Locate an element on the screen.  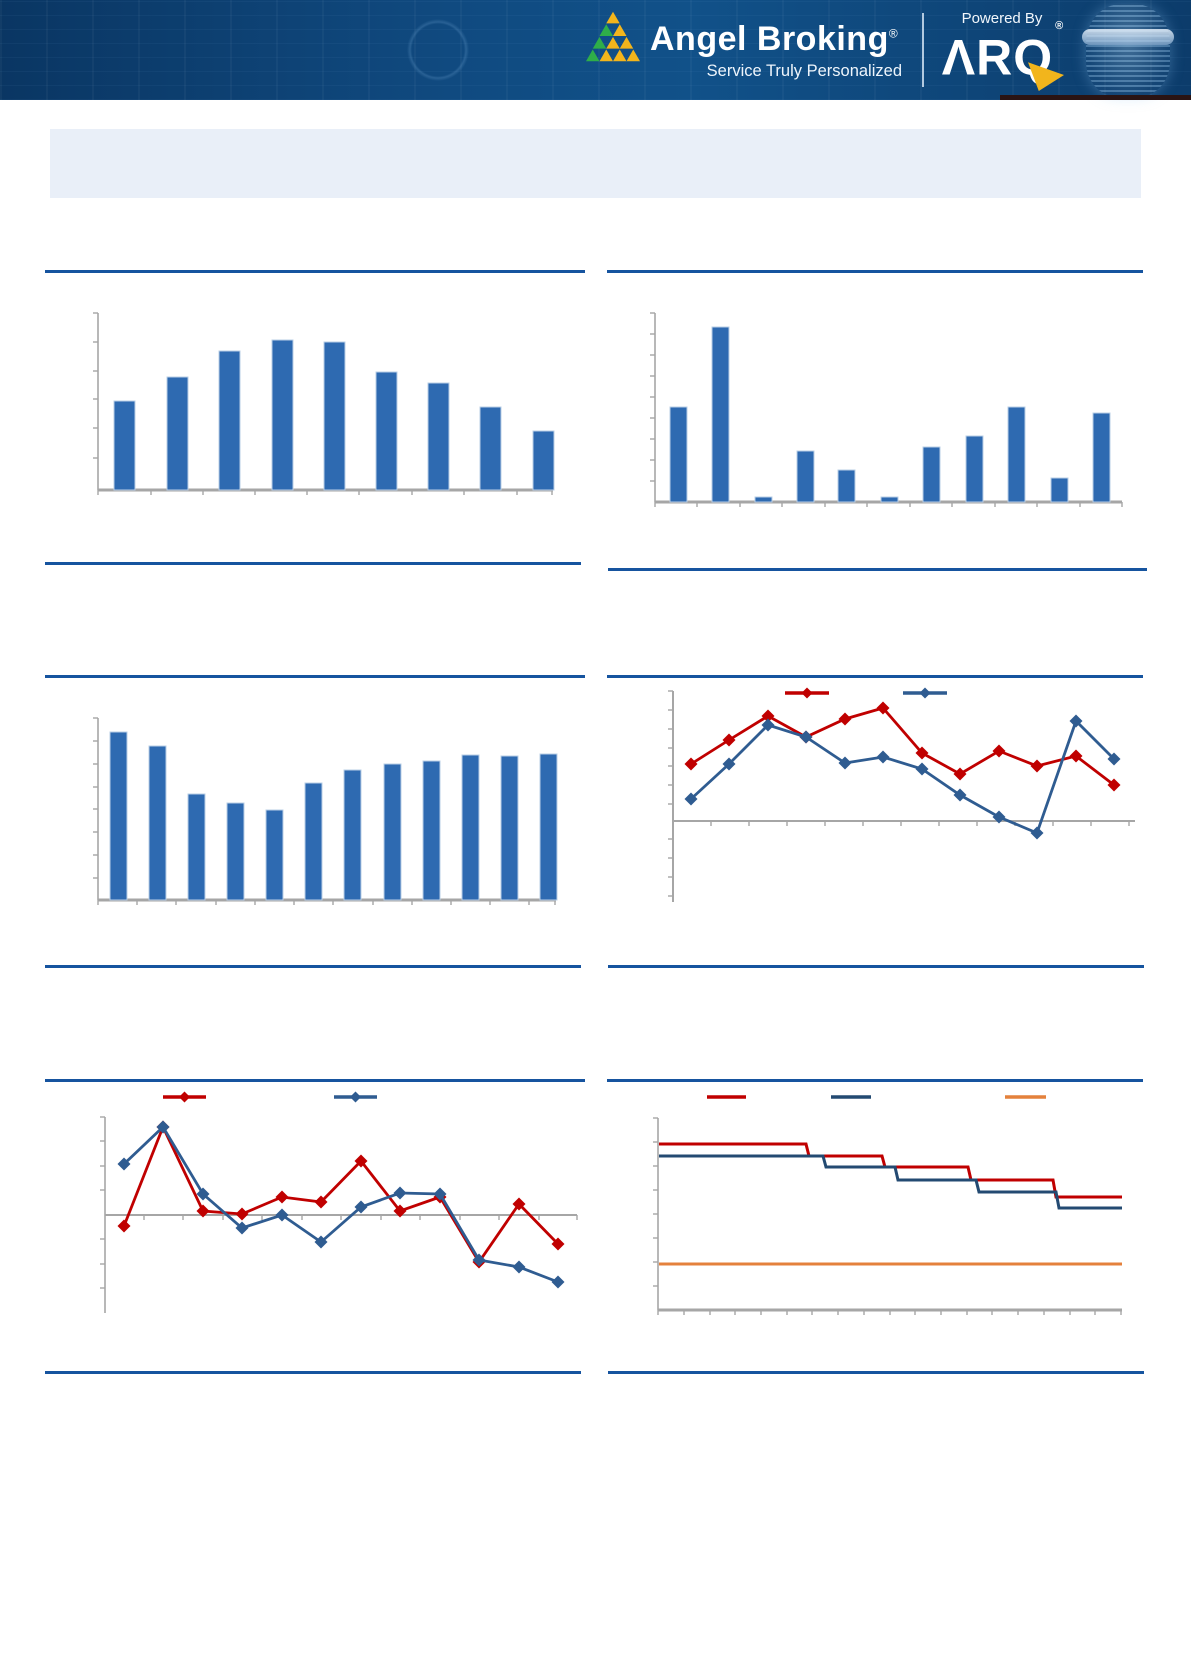
brand-name: Angel Broking® is located at coordinates (776, 39).